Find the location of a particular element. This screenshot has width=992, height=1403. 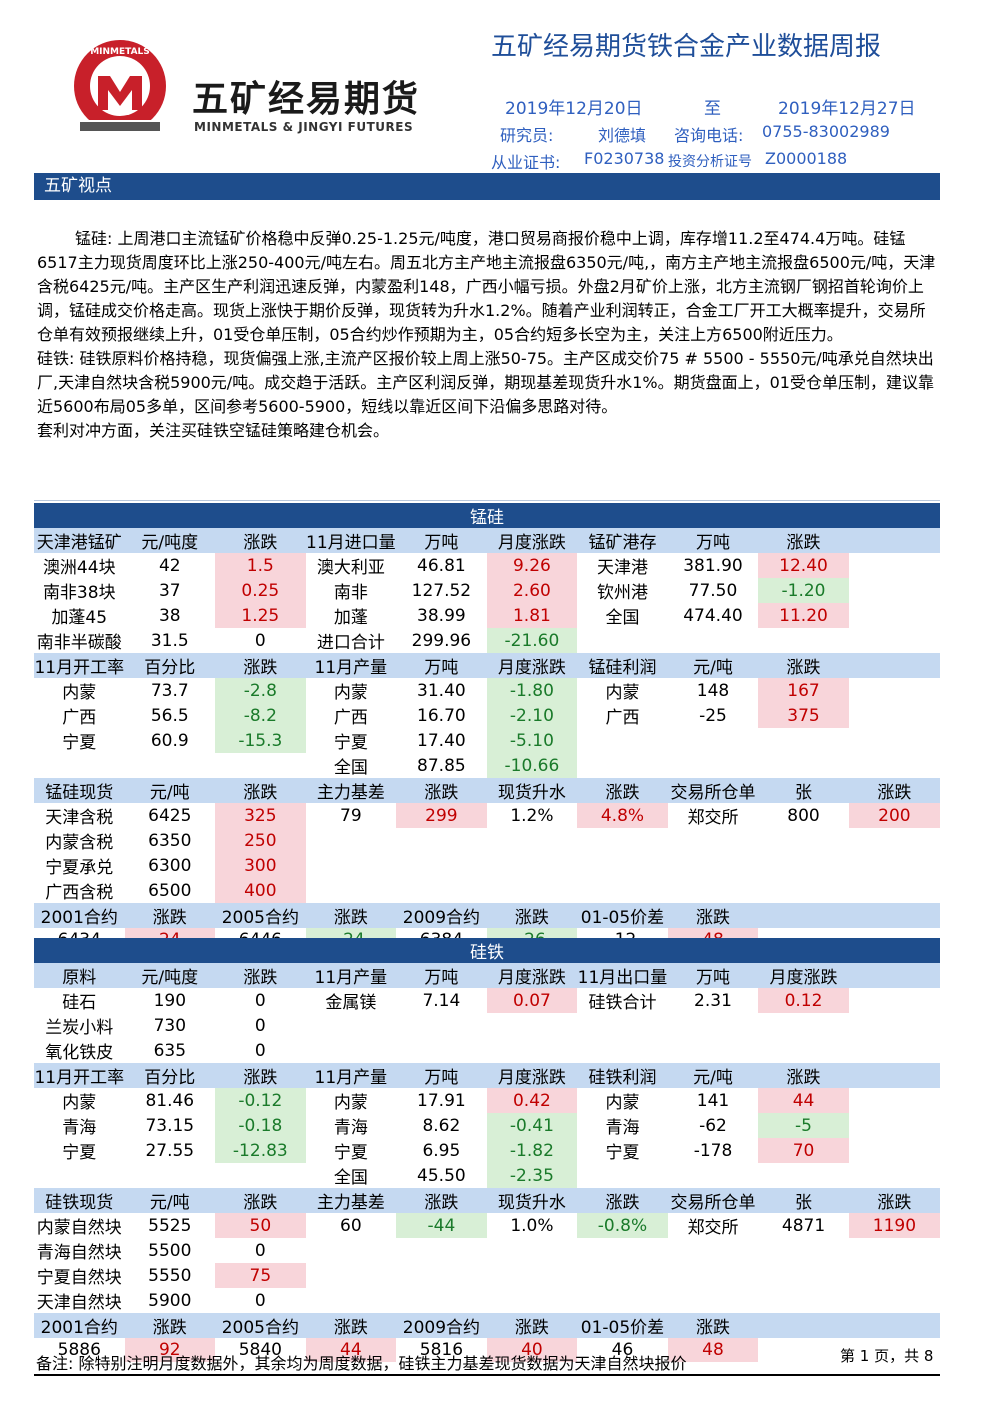

table-cell: 16.70 is located at coordinates (441, 715).